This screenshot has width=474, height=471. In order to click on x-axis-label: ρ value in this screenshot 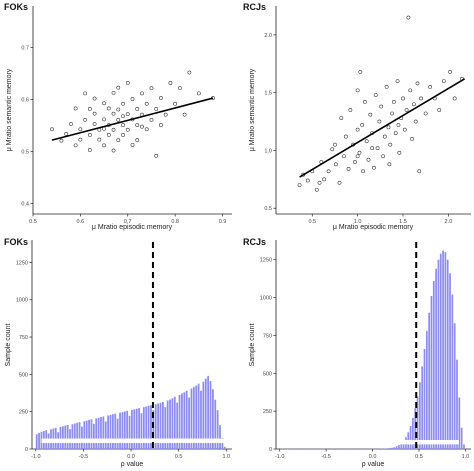, I will do `click(373, 464)`.